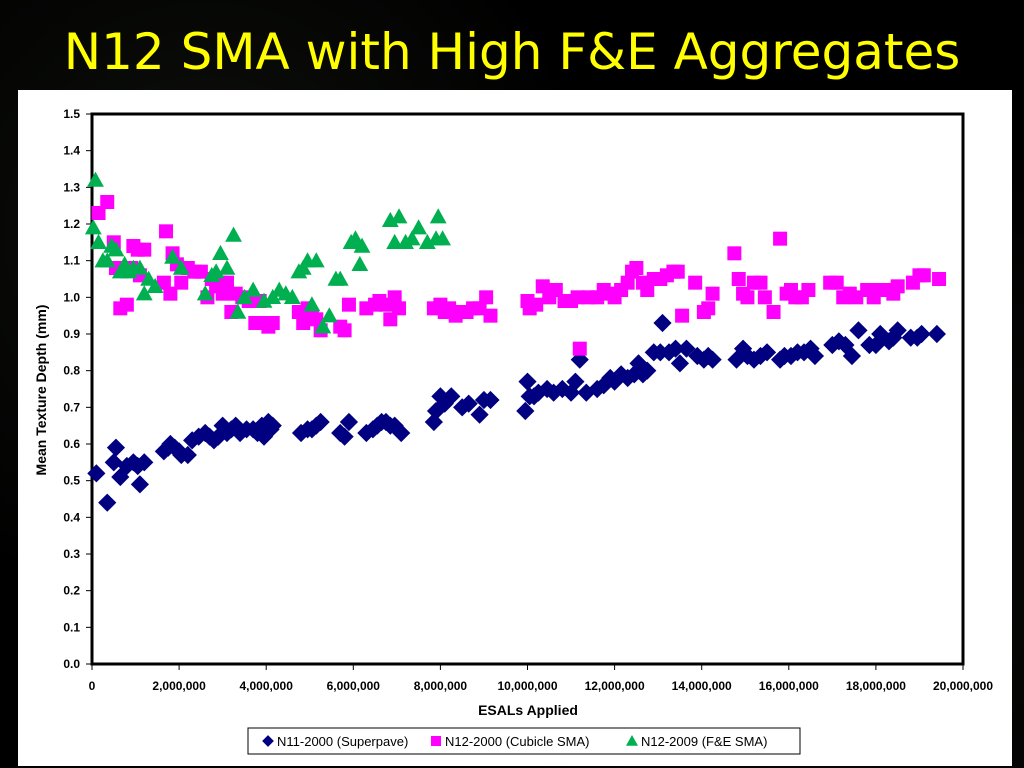 Image resolution: width=1024 pixels, height=768 pixels. What do you see at coordinates (71, 444) in the screenshot?
I see `y-tick-label: 0.6` at bounding box center [71, 444].